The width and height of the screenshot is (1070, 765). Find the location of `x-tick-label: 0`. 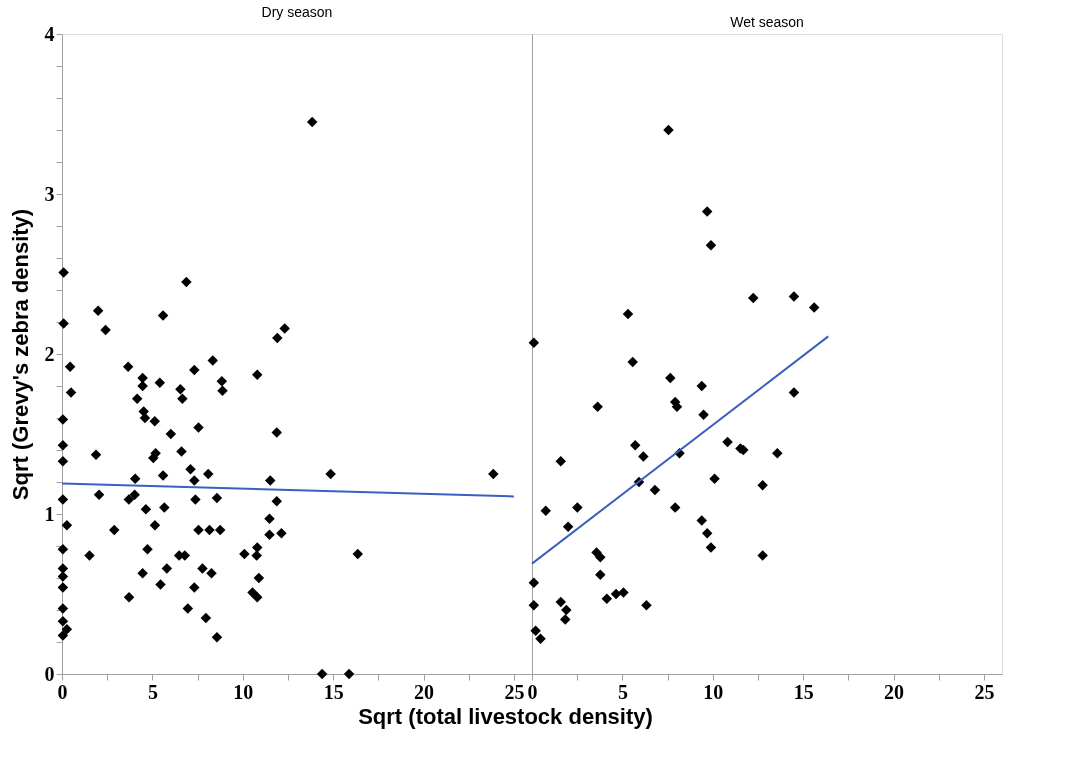

x-tick-label: 0 is located at coordinates (532, 691).